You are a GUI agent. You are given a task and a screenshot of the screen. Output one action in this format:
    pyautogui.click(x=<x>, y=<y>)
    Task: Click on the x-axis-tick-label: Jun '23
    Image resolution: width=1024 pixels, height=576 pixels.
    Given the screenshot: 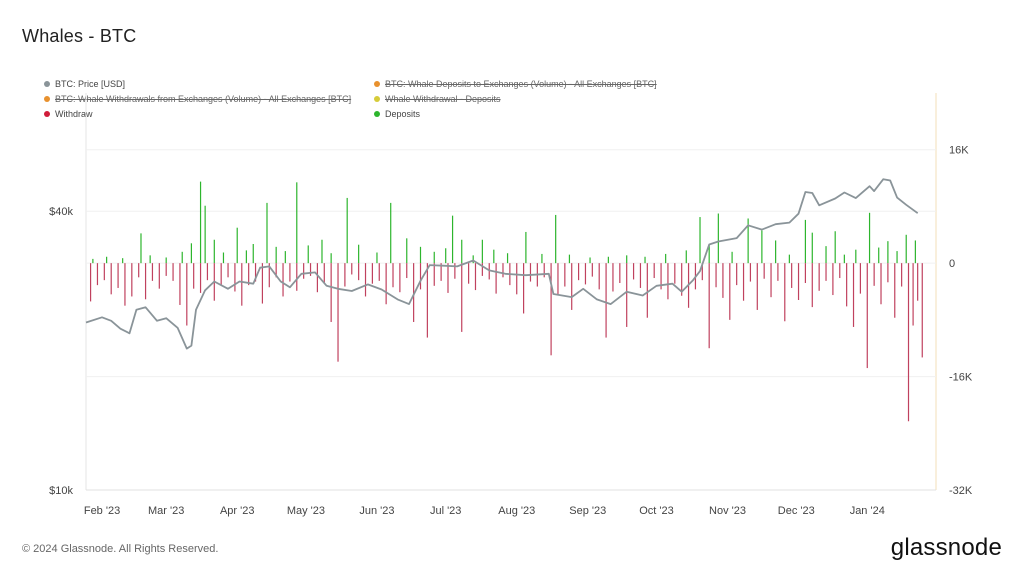 What is the action you would take?
    pyautogui.click(x=376, y=511)
    